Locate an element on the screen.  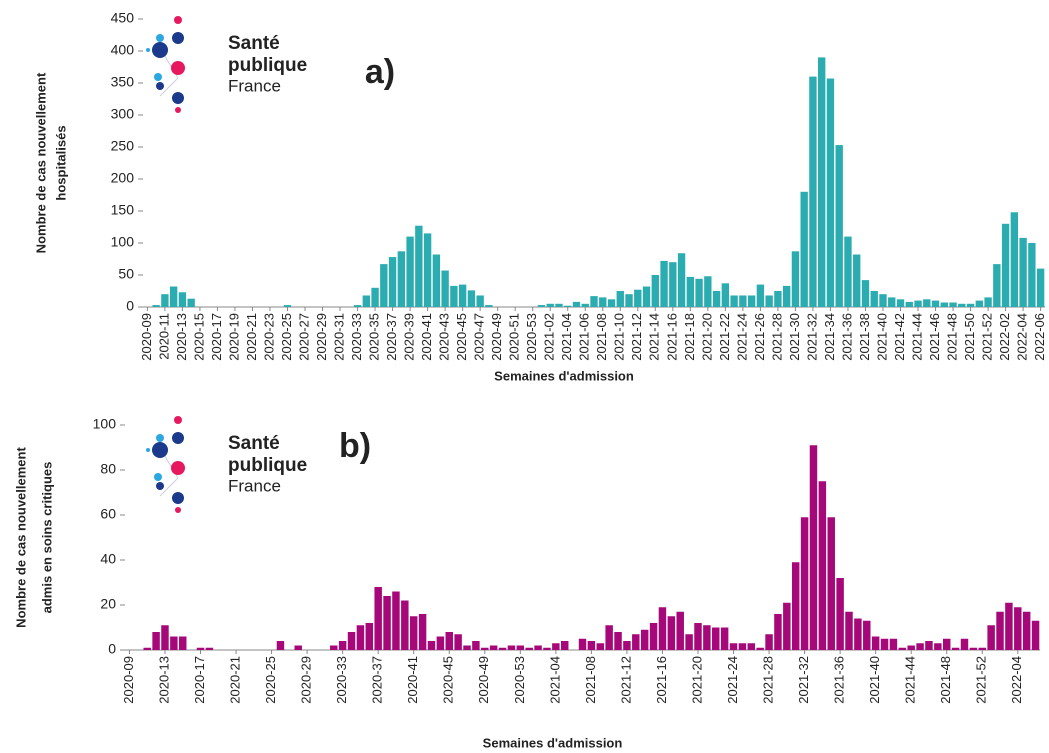
x-tick-label: 2021-10 is located at coordinates (619, 337).